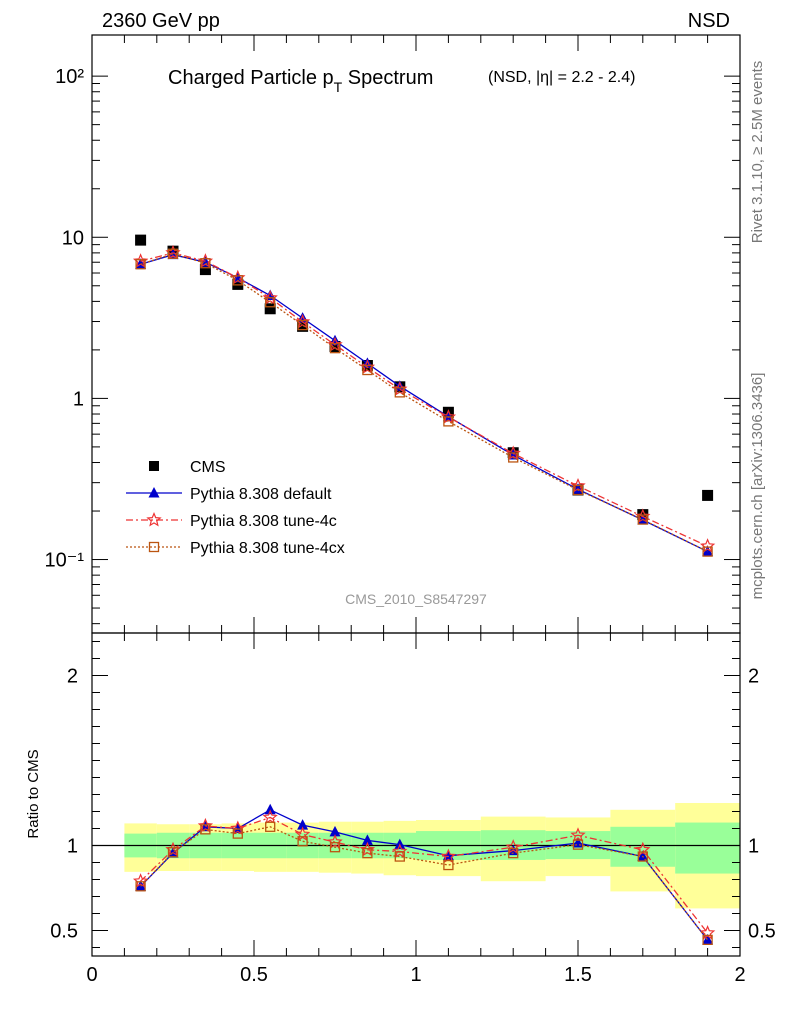 This screenshot has width=786, height=1024. I want to click on x-tick-label: 2, so click(739, 975).